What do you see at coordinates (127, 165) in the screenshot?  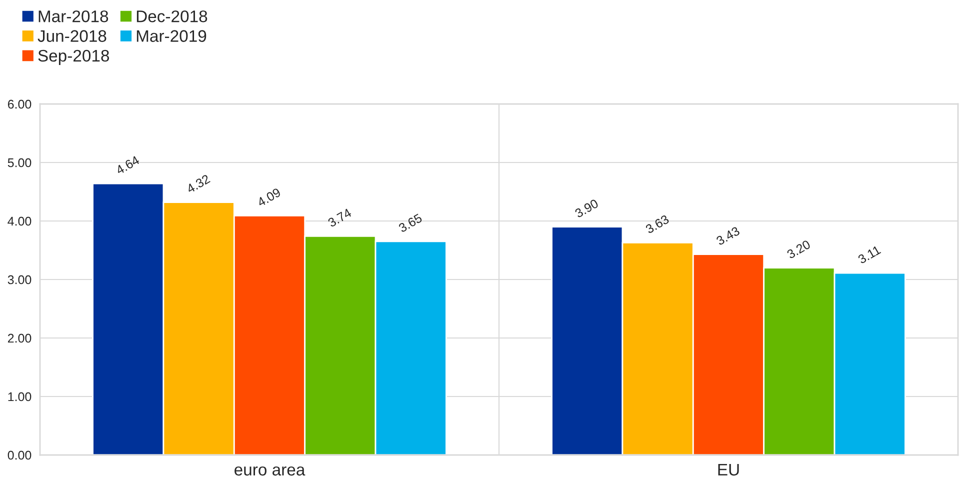 I see `data-label: 4.64` at bounding box center [127, 165].